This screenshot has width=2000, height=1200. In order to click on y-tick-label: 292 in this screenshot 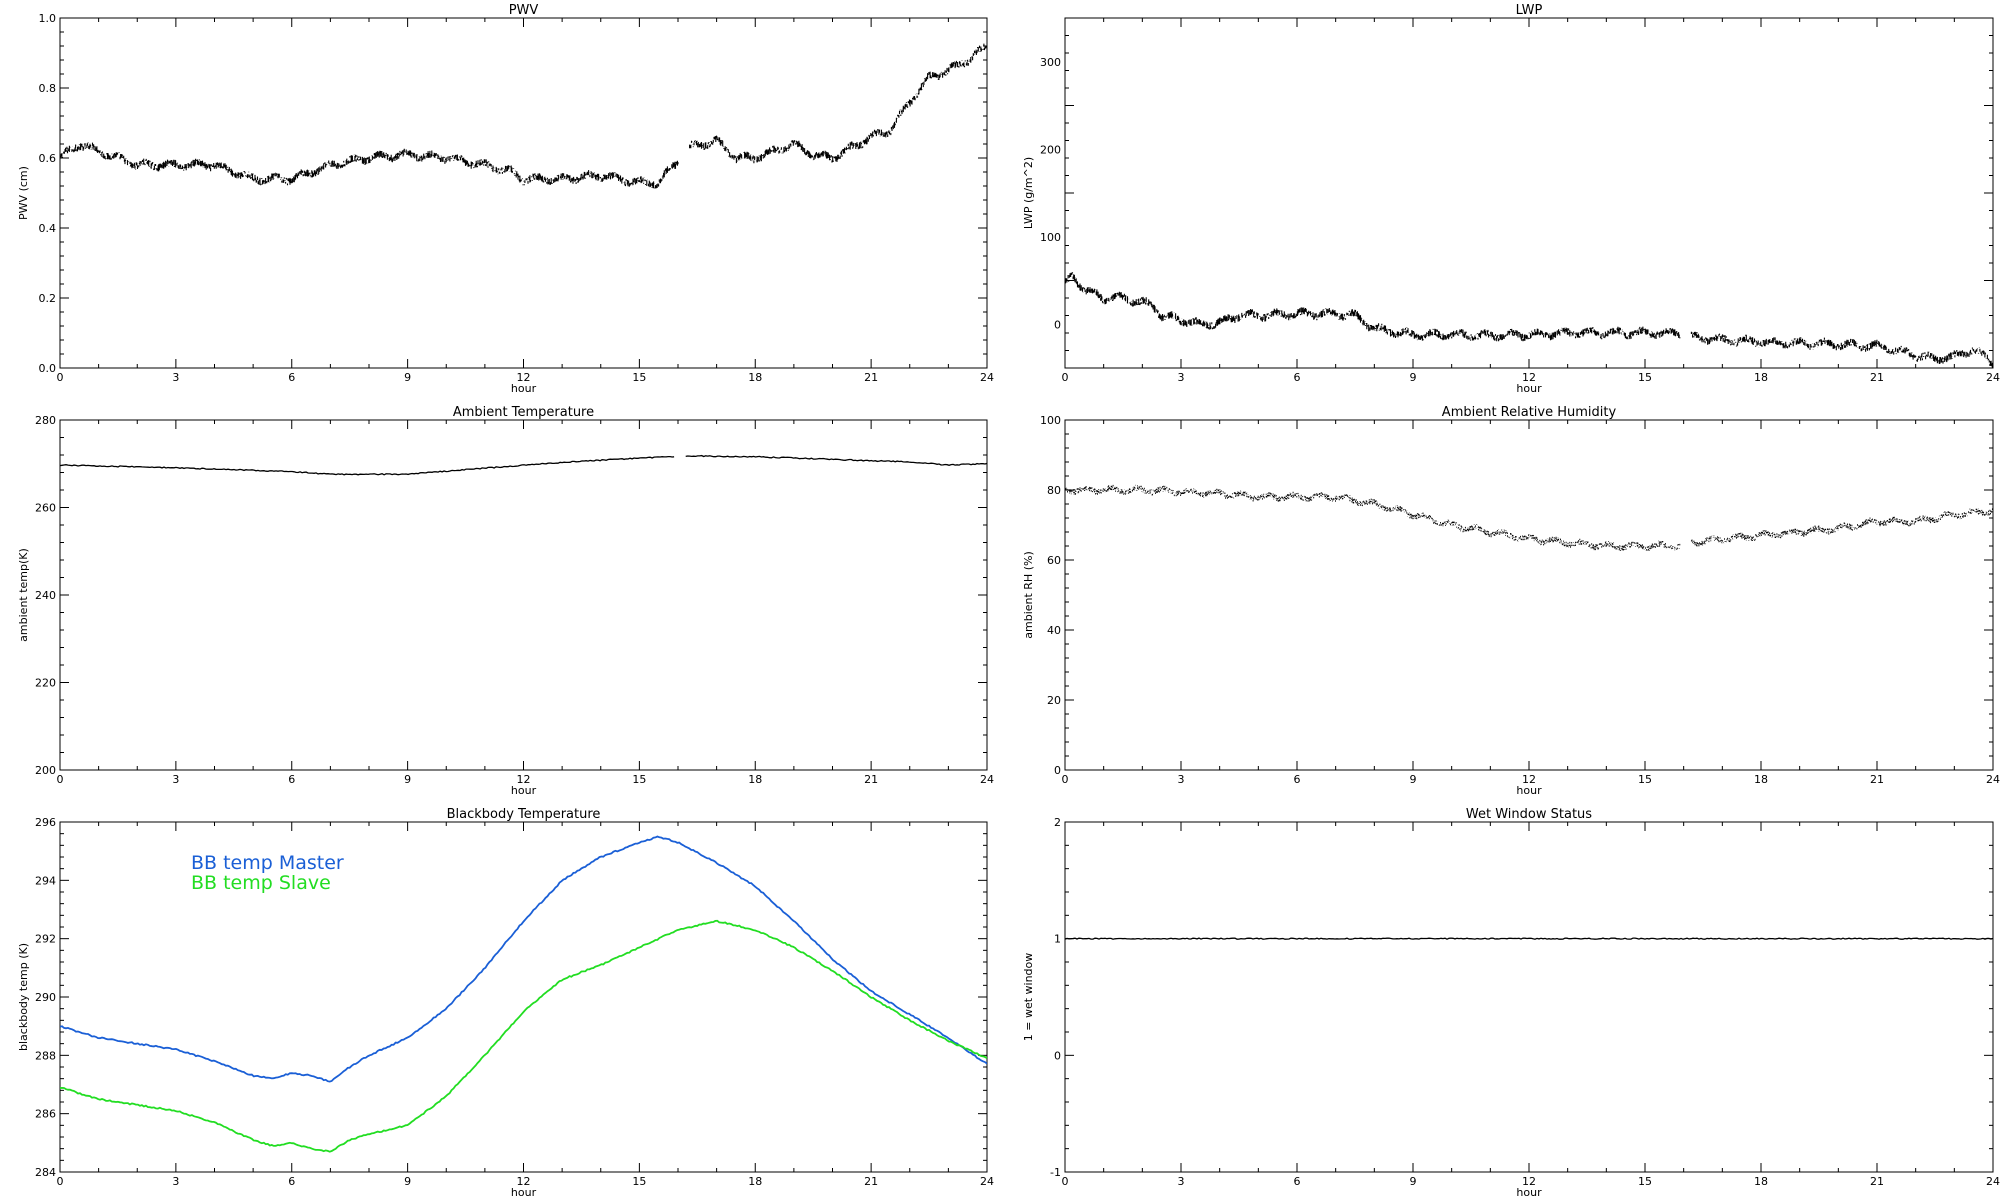, I will do `click(45, 939)`.